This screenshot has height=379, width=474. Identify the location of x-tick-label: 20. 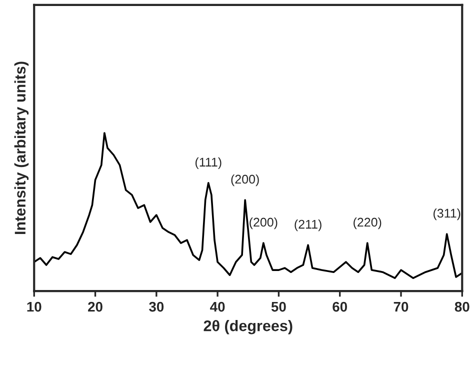
(95, 307).